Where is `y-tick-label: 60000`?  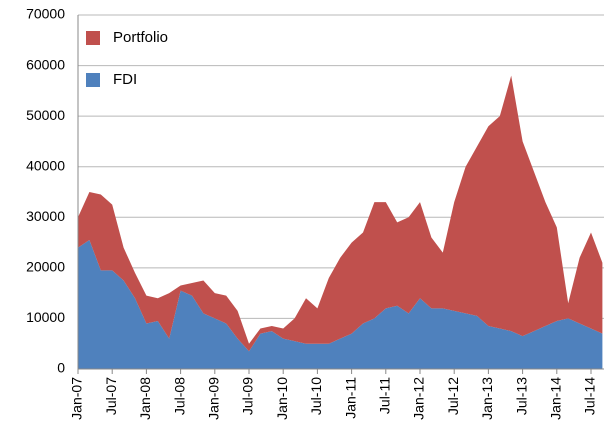
y-tick-label: 60000 is located at coordinates (45, 64).